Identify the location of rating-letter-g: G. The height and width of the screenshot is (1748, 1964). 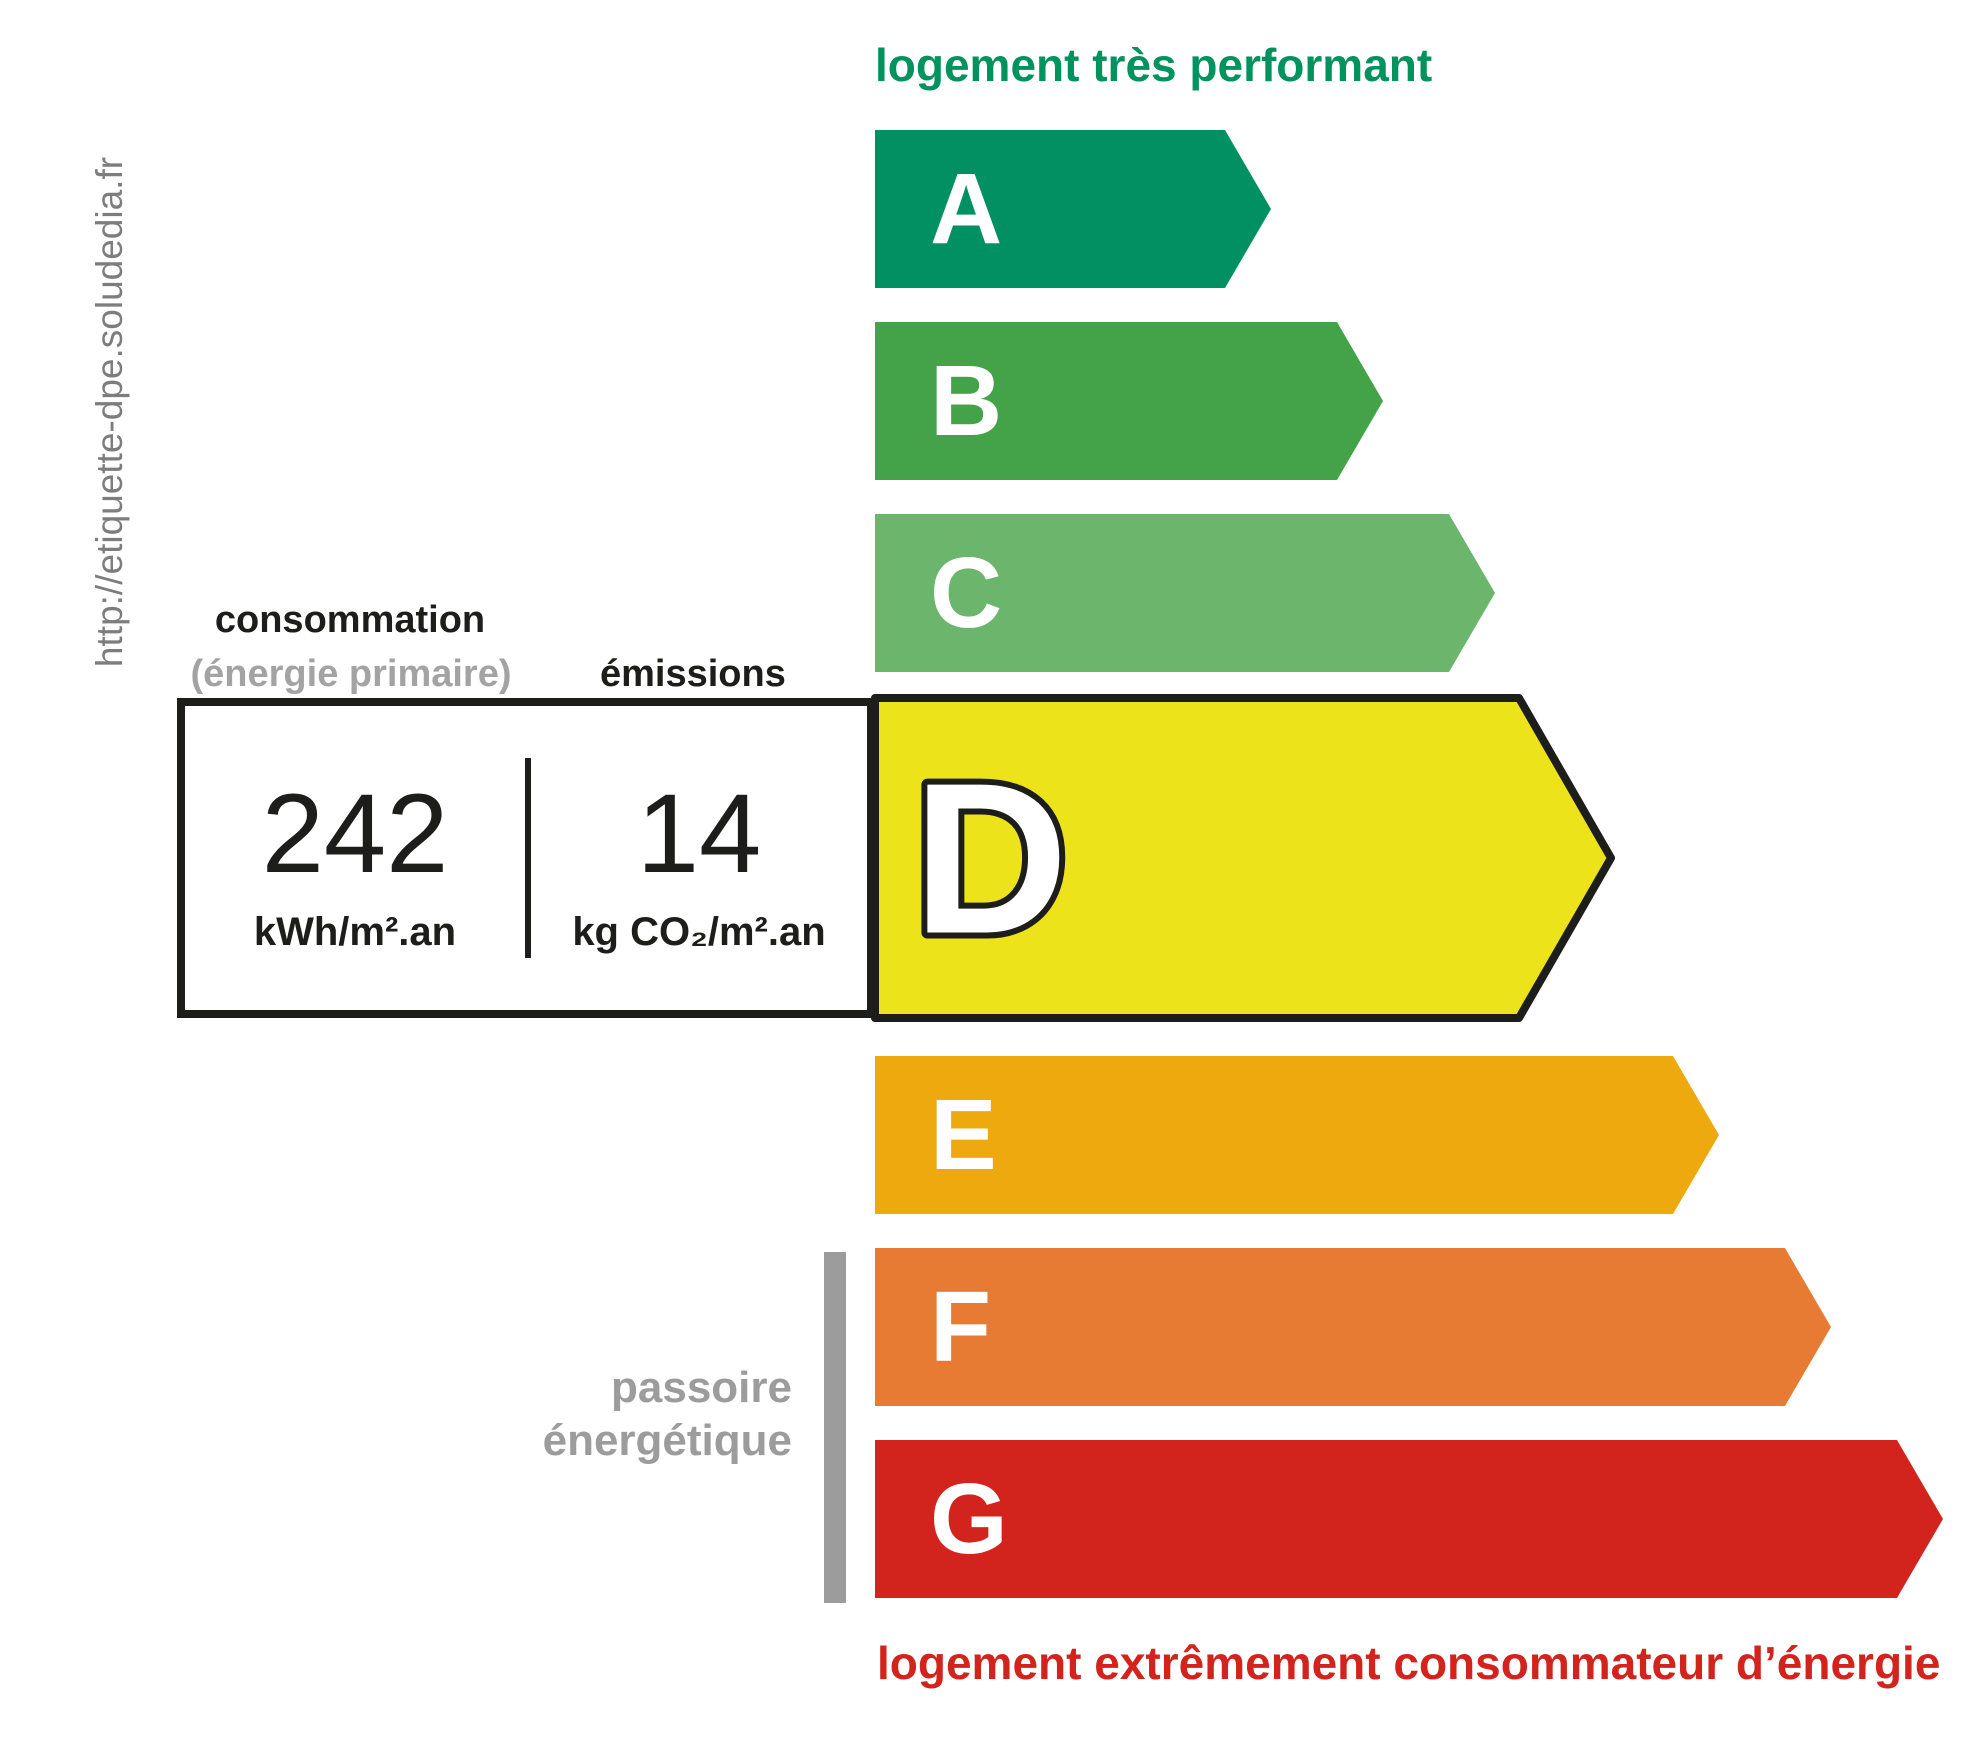
(969, 1519).